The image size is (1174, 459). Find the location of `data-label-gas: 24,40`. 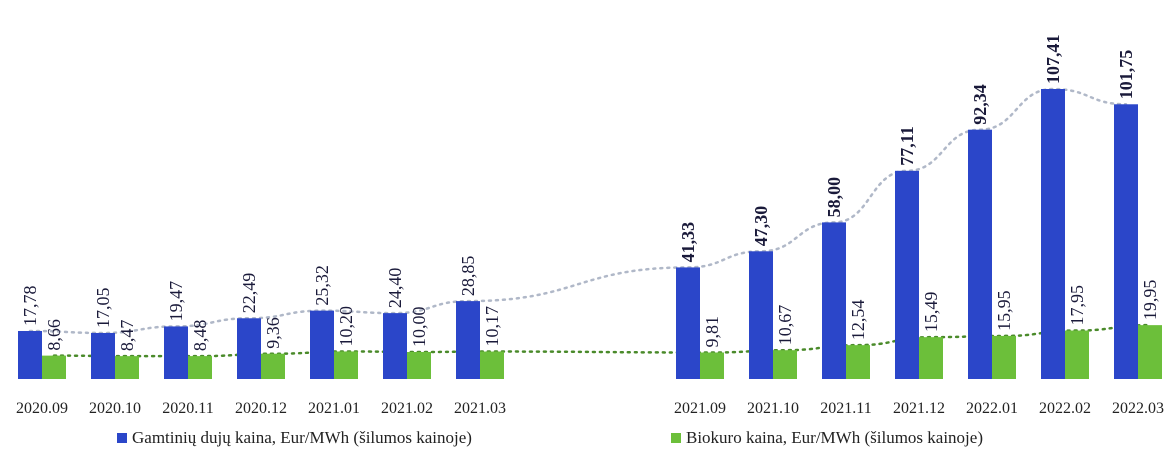

data-label-gas: 24,40 is located at coordinates (395, 288).